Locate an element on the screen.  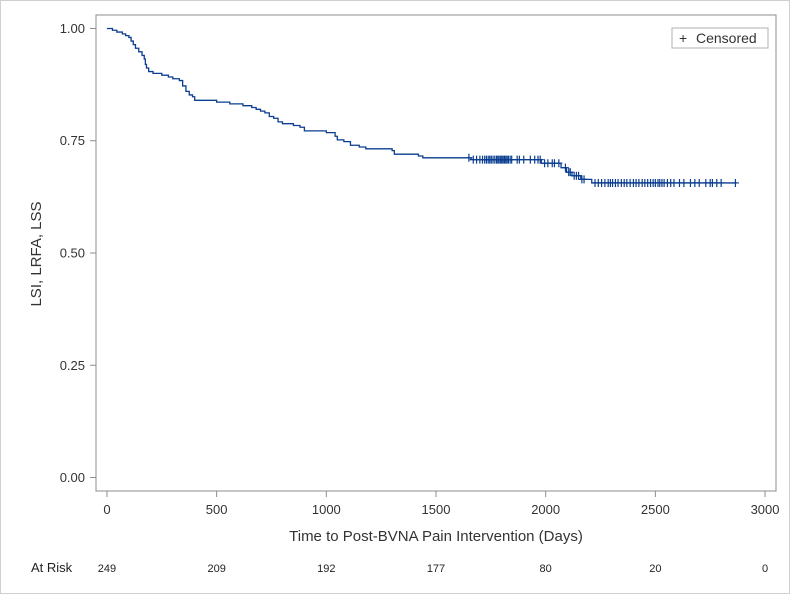
y-axis: 0.00 0.25 0.50 0.75 1.00 is located at coordinates (78, 253).